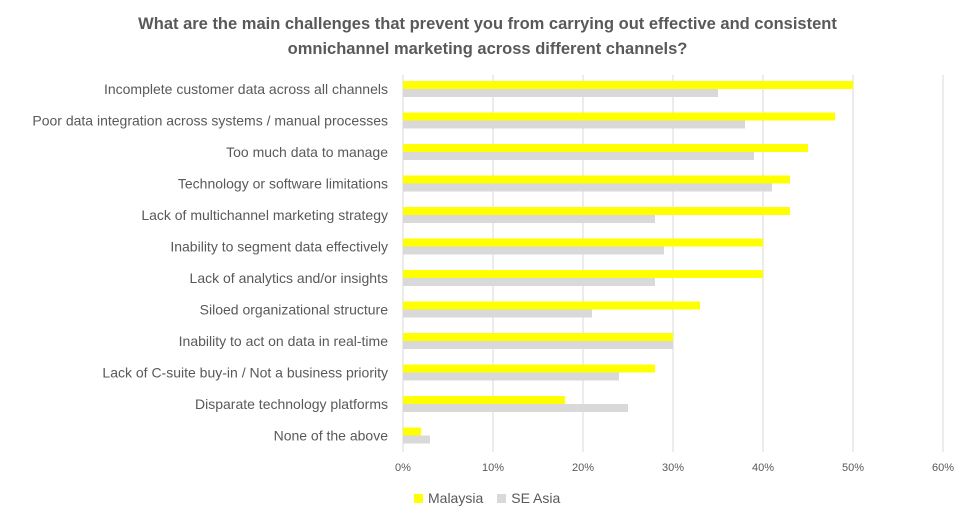 The width and height of the screenshot is (975, 514). Describe the element at coordinates (279, 247) in the screenshot. I see `category-label: Inability to segment data effectively` at that location.